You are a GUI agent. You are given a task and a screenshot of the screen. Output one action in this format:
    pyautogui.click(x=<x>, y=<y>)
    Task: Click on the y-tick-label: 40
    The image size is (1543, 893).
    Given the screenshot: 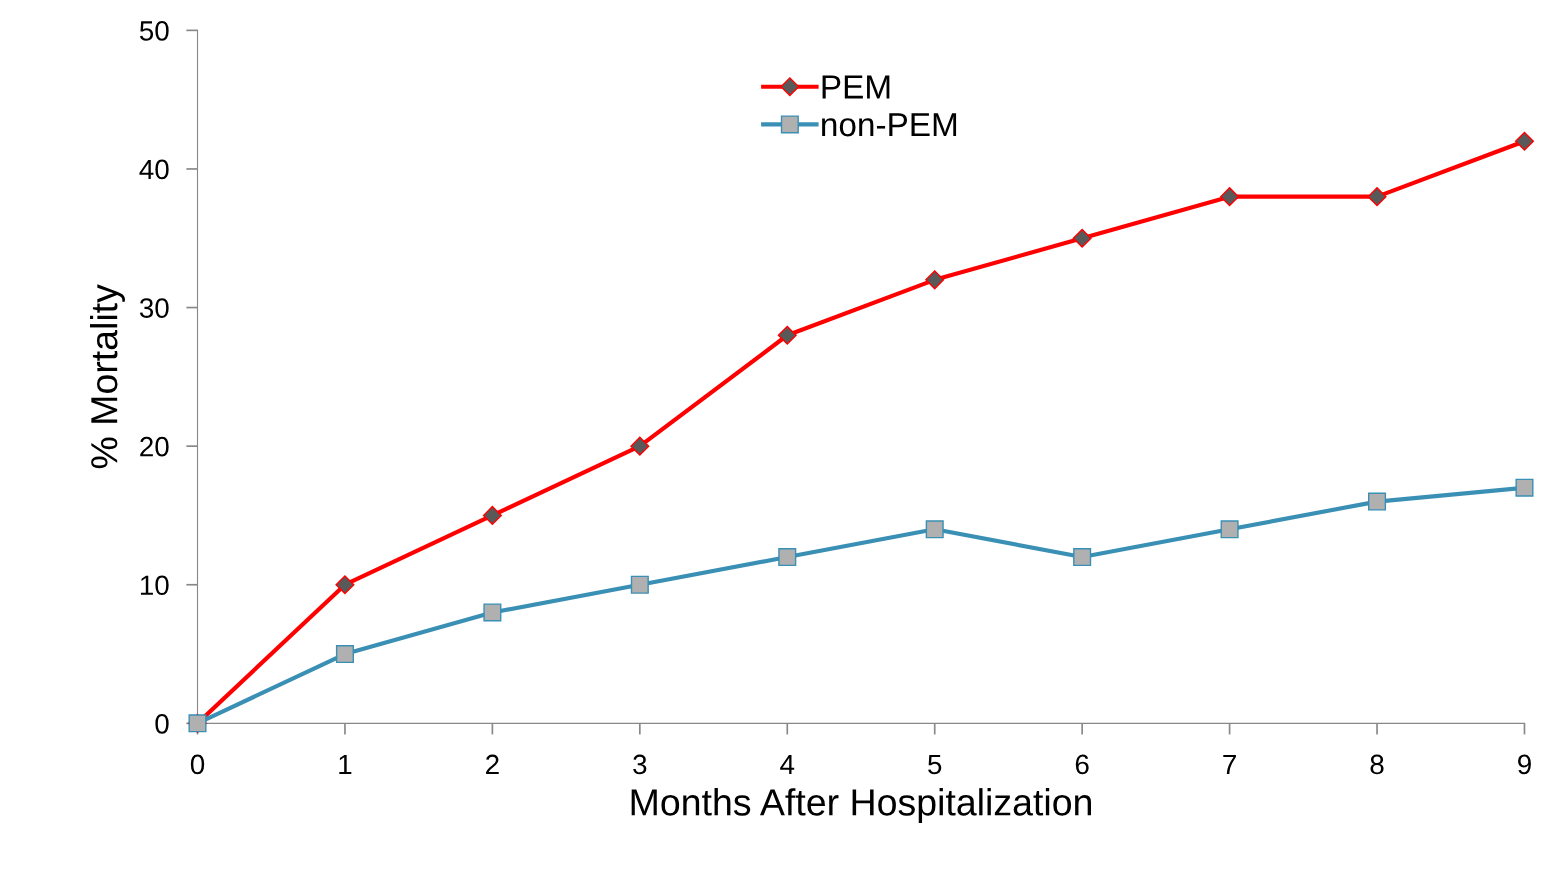 What is the action you would take?
    pyautogui.click(x=154, y=169)
    